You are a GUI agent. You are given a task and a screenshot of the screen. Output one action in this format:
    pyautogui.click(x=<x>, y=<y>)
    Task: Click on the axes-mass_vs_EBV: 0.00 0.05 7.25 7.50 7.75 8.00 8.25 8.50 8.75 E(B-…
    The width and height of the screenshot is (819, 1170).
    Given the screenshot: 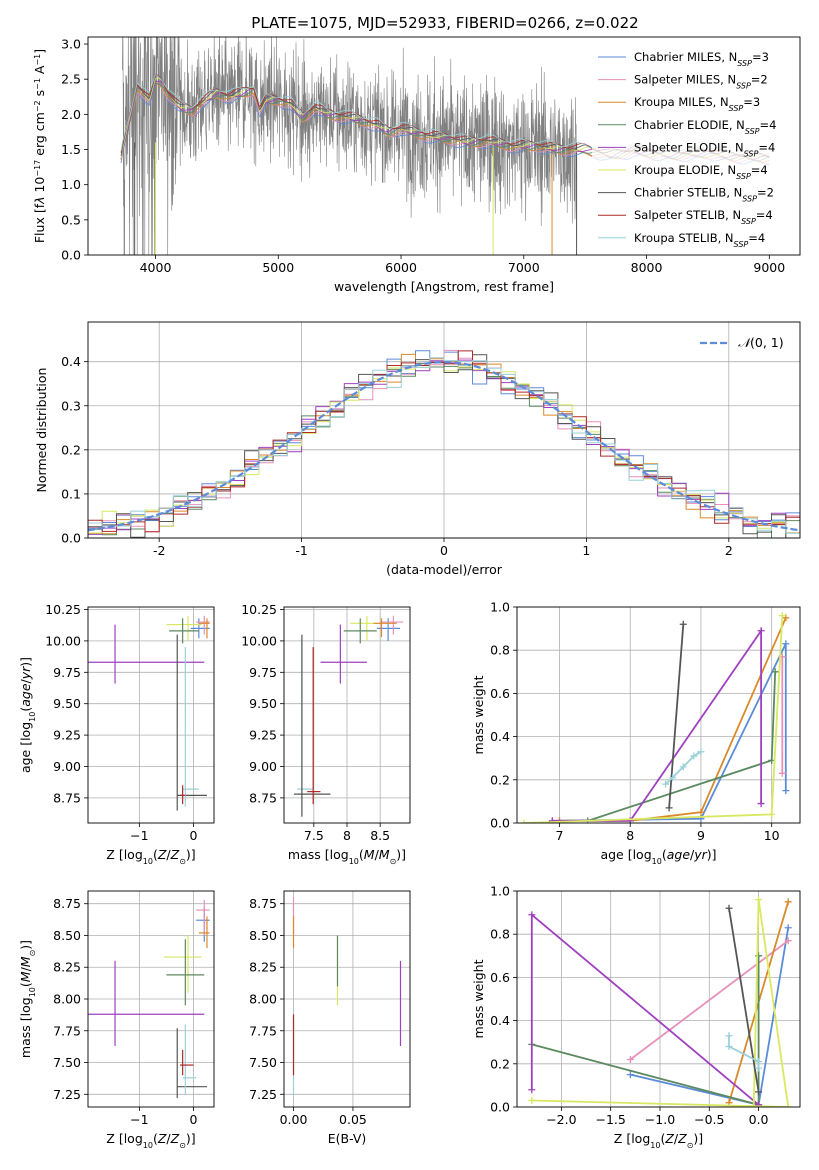 What is the action you would take?
    pyautogui.click(x=330, y=1018)
    